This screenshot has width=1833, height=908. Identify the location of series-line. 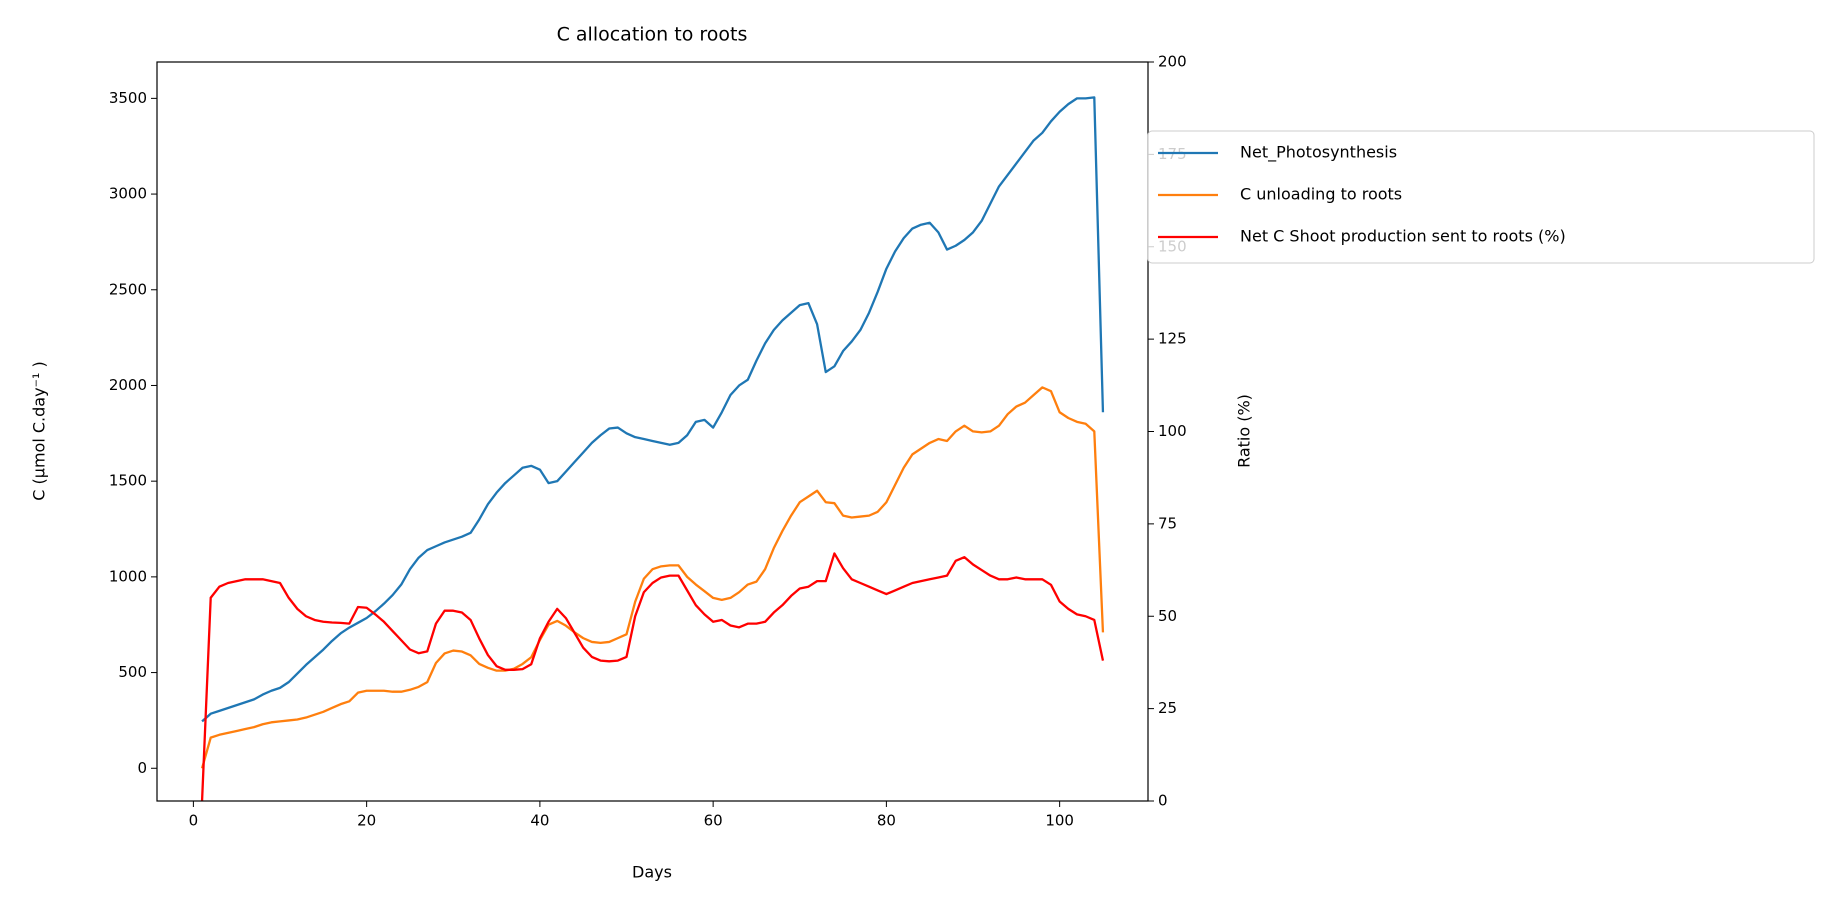
(652, 677).